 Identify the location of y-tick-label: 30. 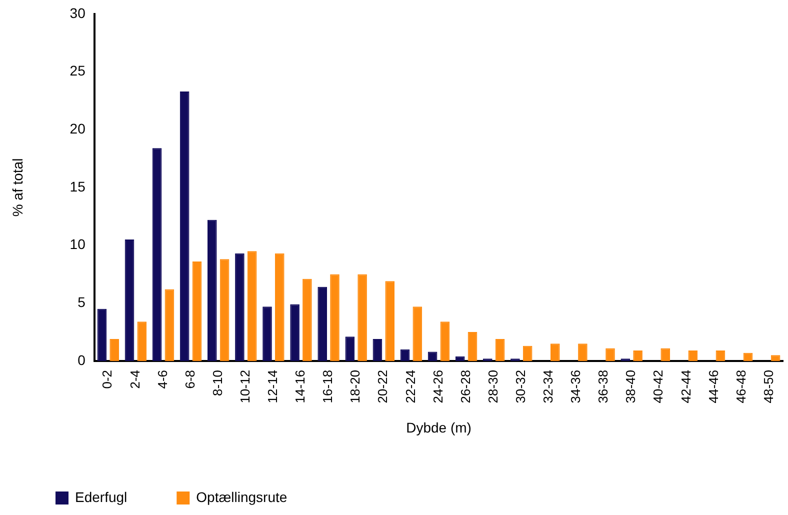
(78, 12).